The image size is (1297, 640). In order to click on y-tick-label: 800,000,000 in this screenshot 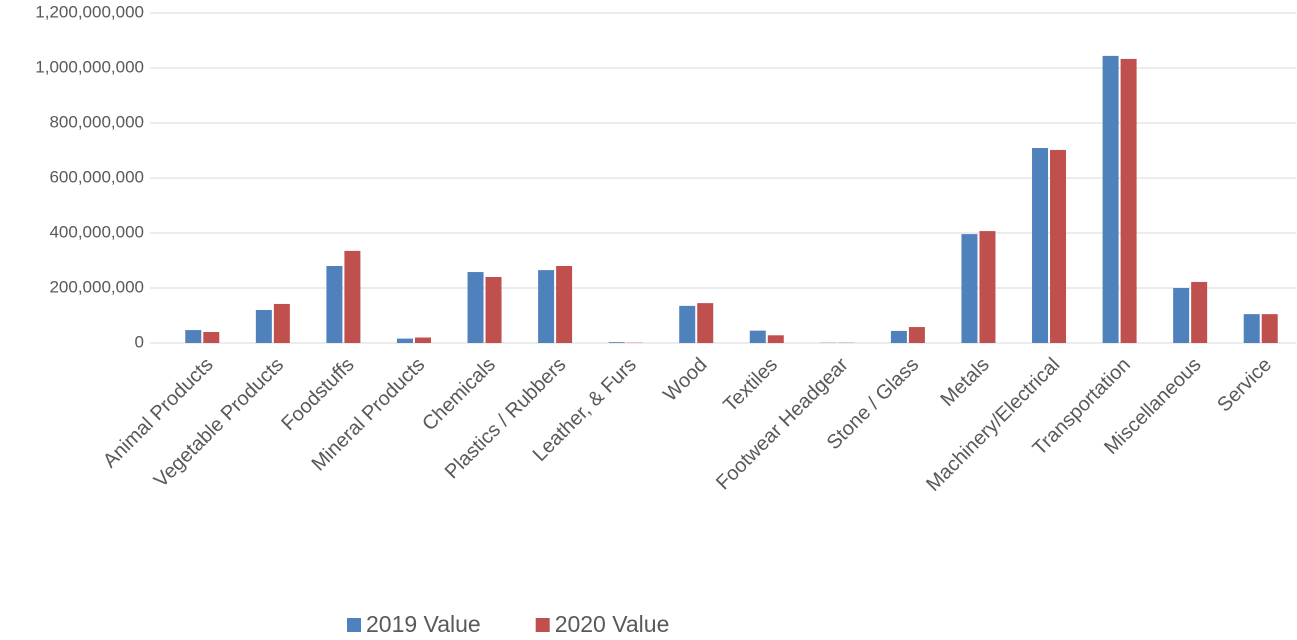, I will do `click(96, 121)`.